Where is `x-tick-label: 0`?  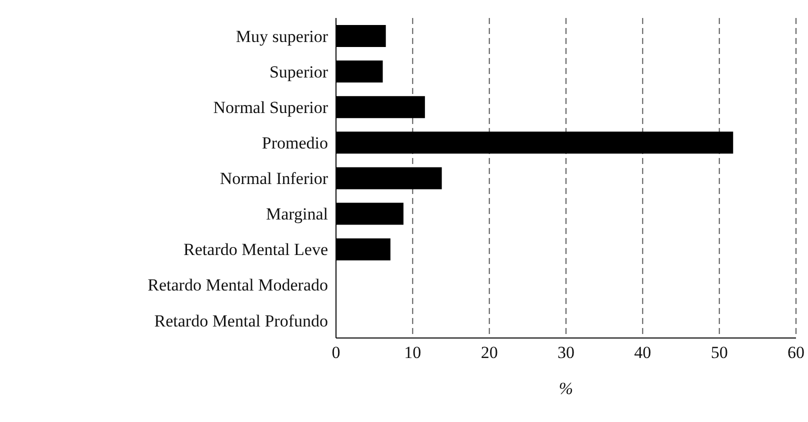 x-tick-label: 0 is located at coordinates (336, 352).